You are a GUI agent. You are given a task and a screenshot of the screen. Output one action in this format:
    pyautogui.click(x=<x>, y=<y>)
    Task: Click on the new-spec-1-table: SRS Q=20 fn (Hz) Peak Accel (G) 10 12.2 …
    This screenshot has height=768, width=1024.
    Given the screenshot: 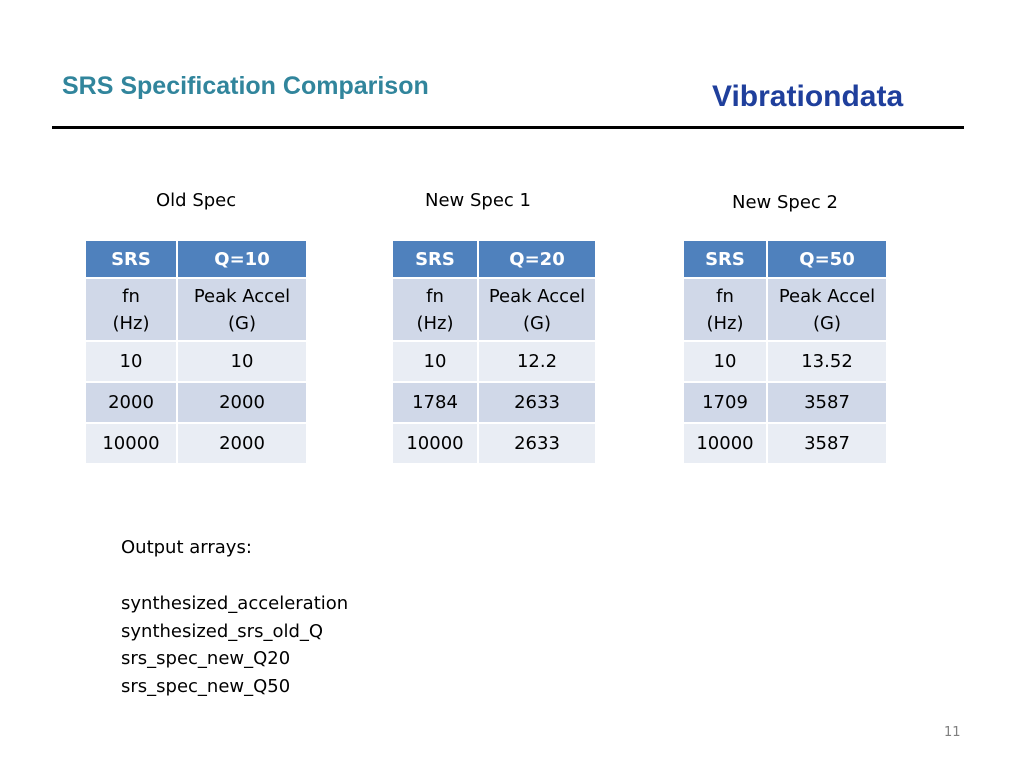 What is the action you would take?
    pyautogui.click(x=494, y=352)
    